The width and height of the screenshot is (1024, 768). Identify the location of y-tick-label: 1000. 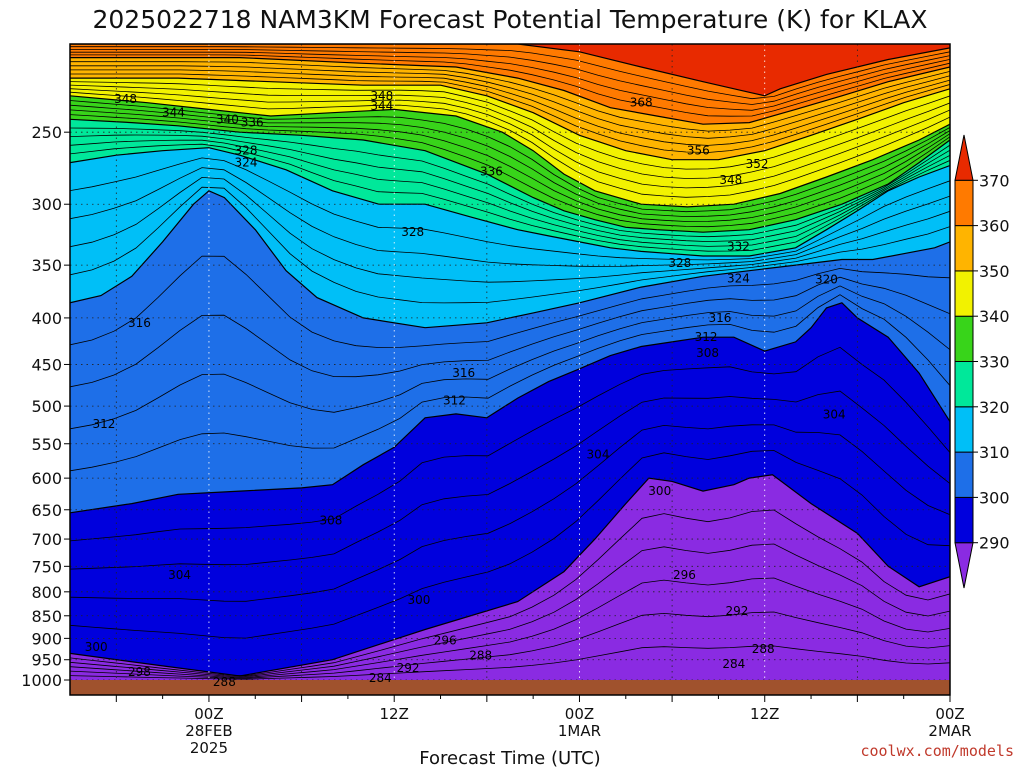
(41, 680).